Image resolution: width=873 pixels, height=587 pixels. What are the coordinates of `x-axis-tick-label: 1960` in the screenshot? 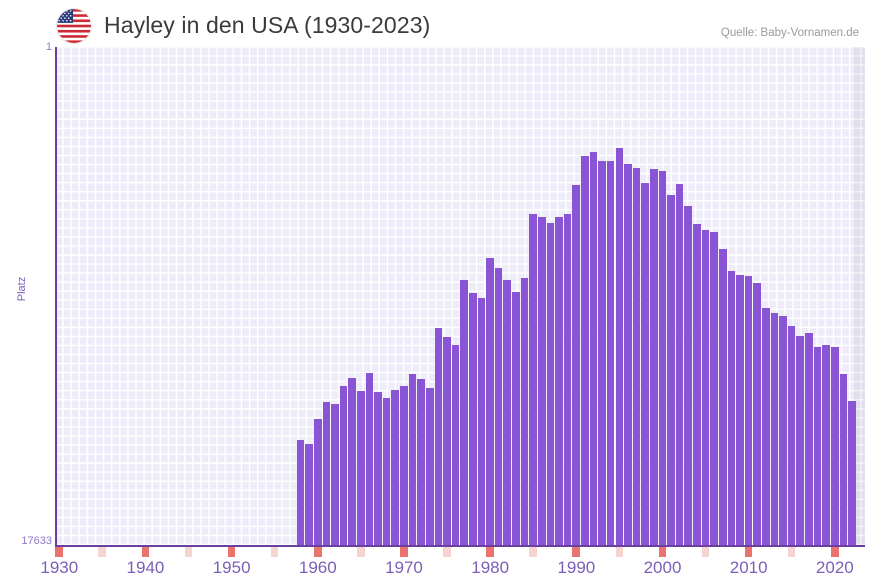 It's located at (317, 567).